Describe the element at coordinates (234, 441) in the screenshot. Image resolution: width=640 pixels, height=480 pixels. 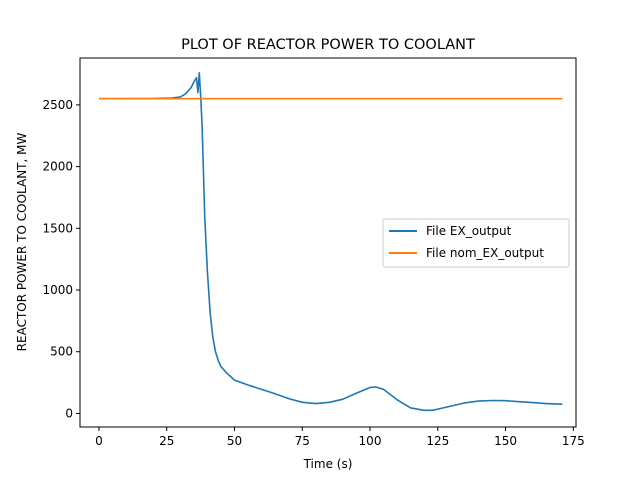
I see `x-tick-label: 50` at that location.